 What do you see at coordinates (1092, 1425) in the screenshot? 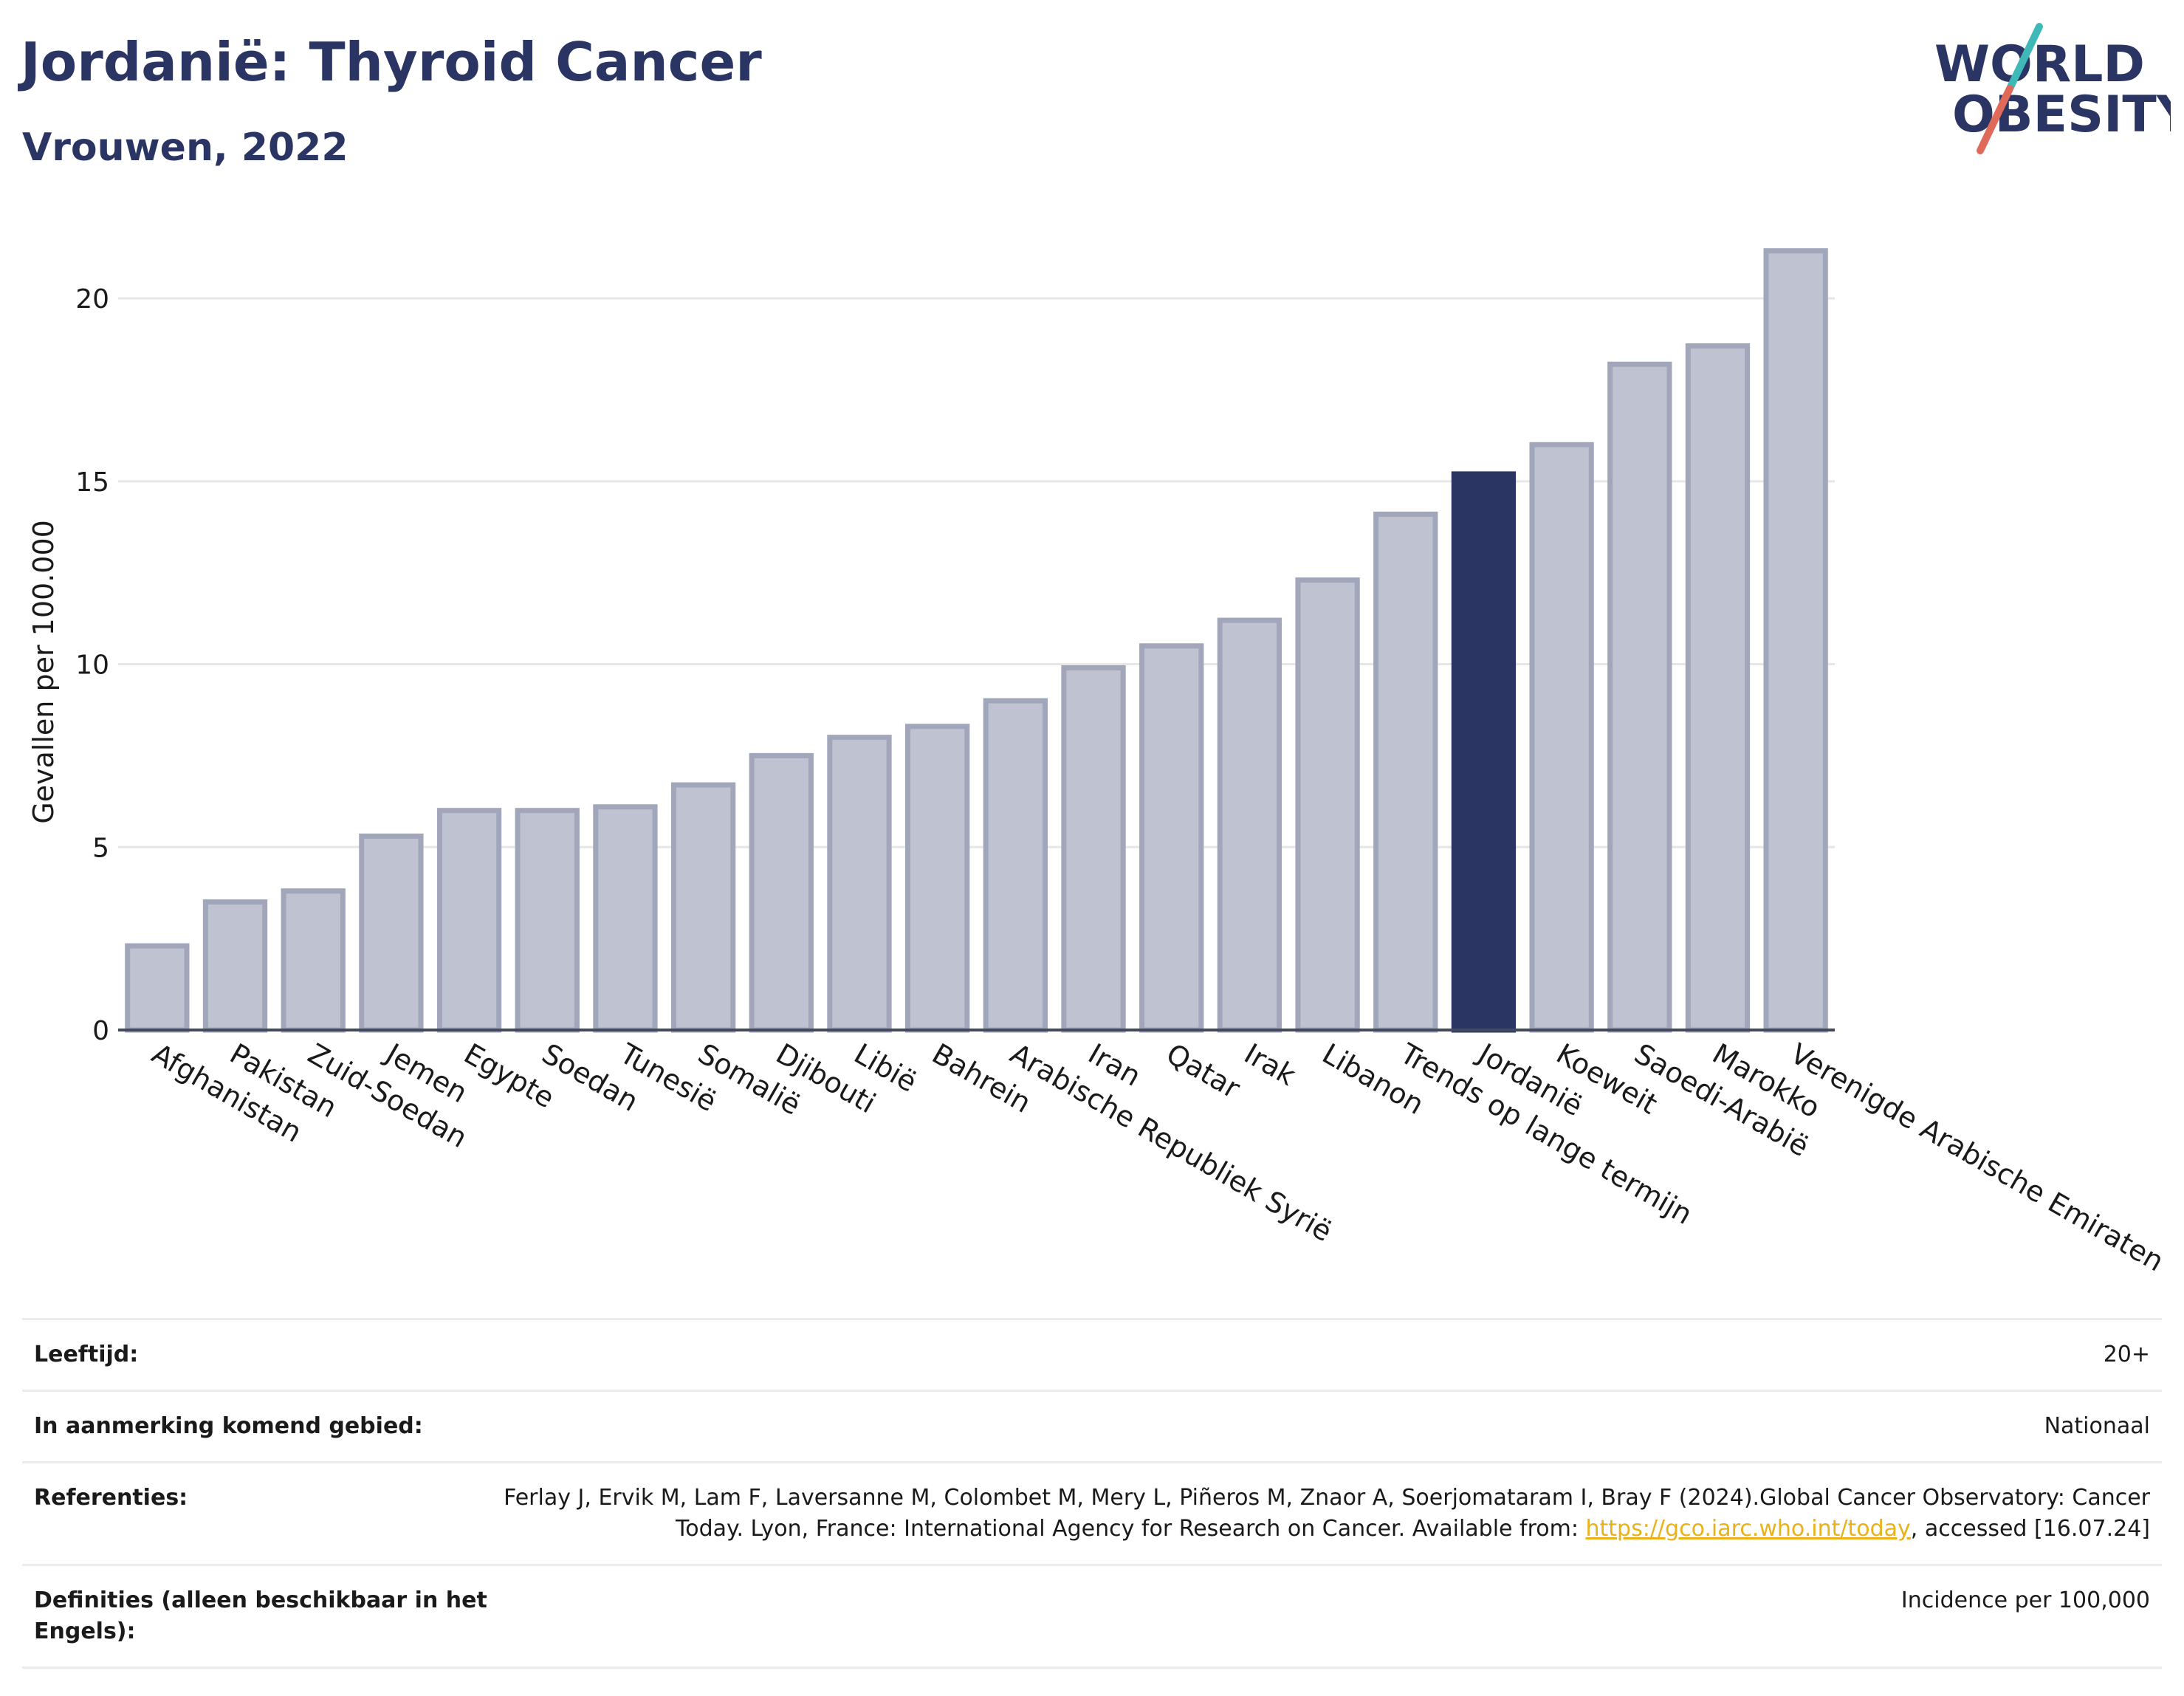
I see `meta-row-area: In aanmerking komend gebied: Nationaal` at bounding box center [1092, 1425].